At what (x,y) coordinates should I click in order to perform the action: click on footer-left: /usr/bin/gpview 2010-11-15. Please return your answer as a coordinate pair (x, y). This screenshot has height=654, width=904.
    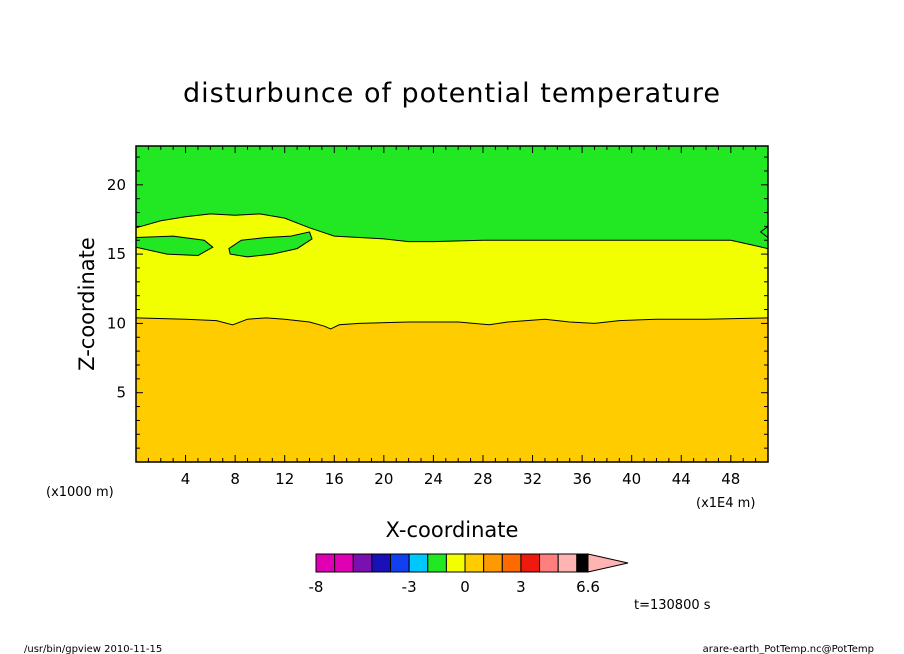
    Looking at the image, I should click on (93, 649).